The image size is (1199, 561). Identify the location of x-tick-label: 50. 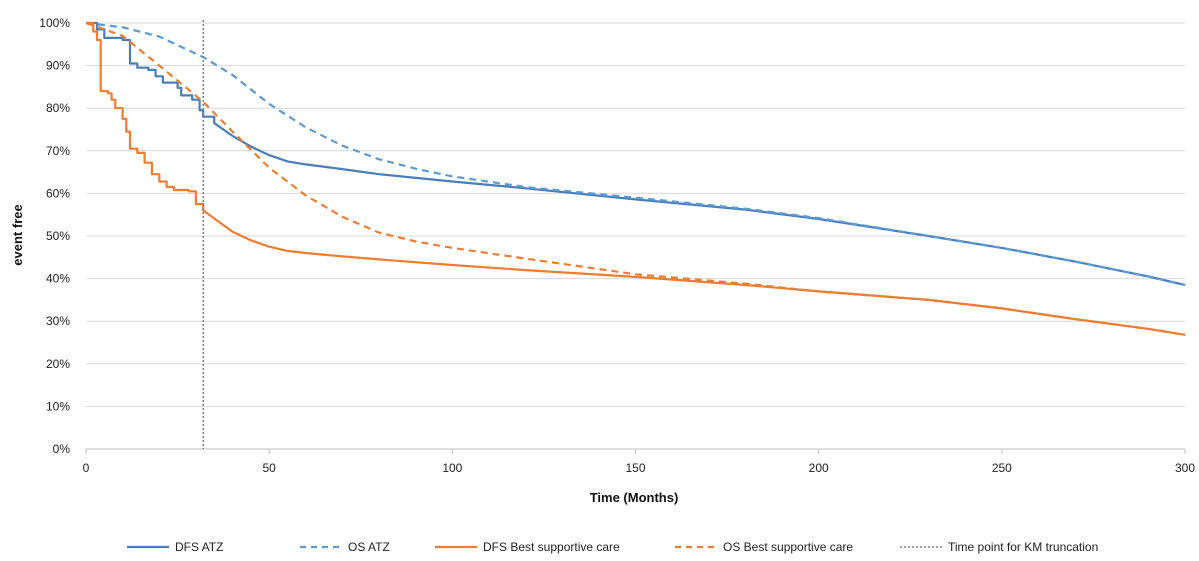
(269, 468).